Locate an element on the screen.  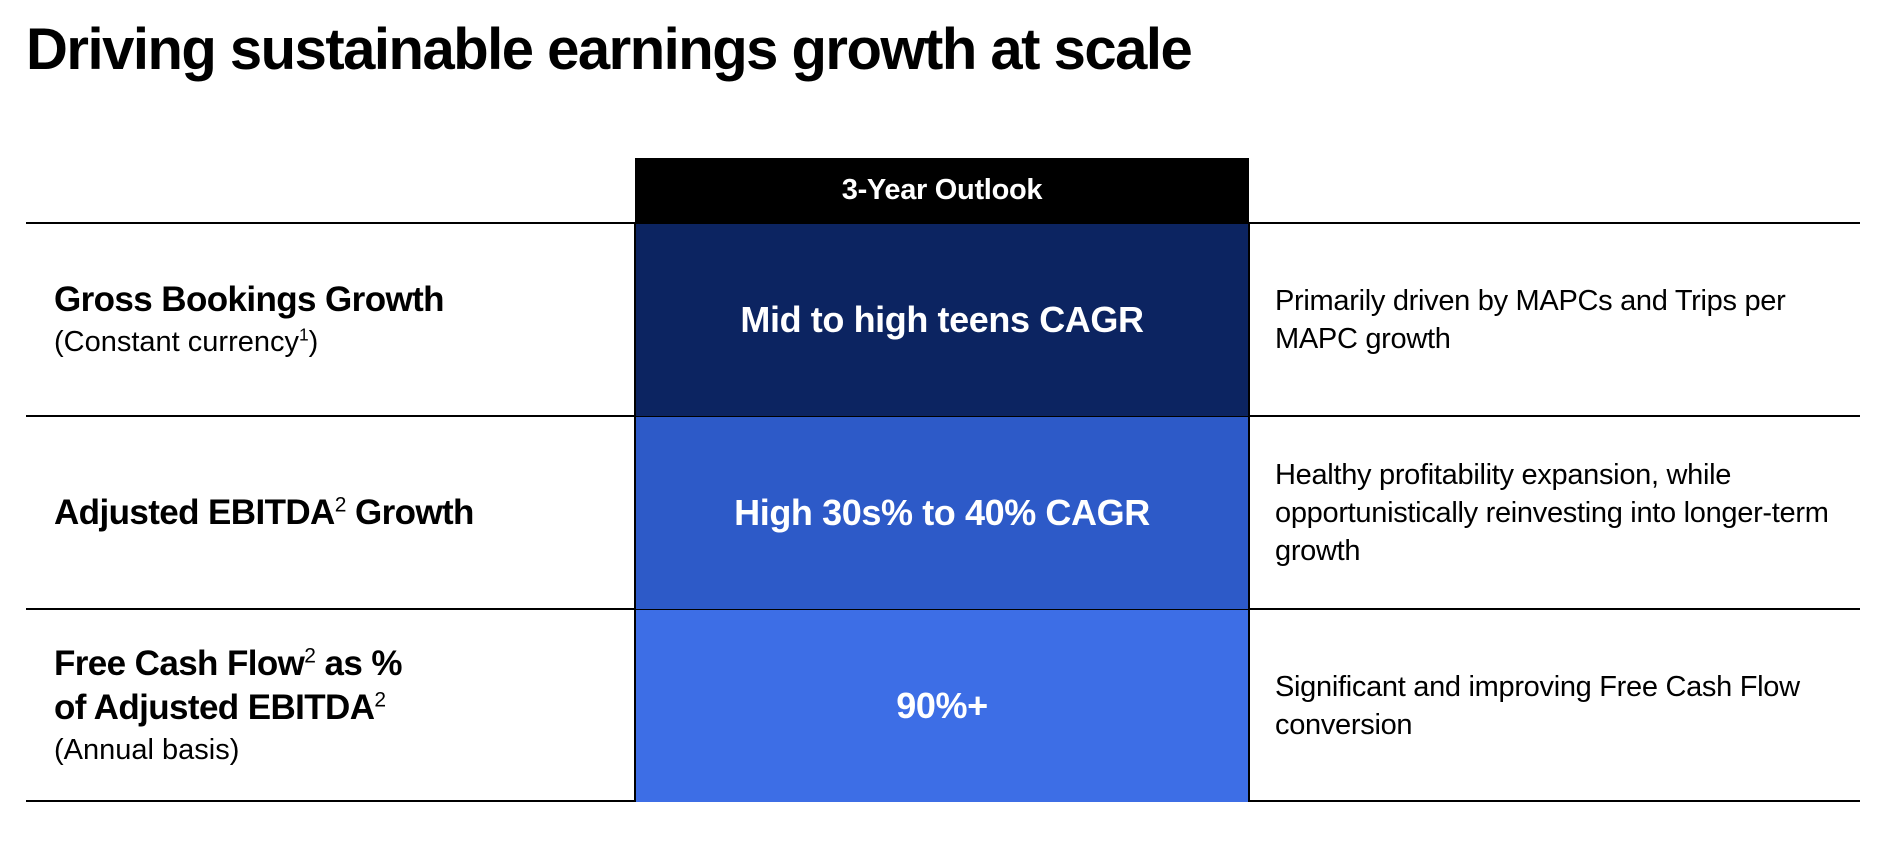
outlook-cell: 90%+ is located at coordinates (942, 706).